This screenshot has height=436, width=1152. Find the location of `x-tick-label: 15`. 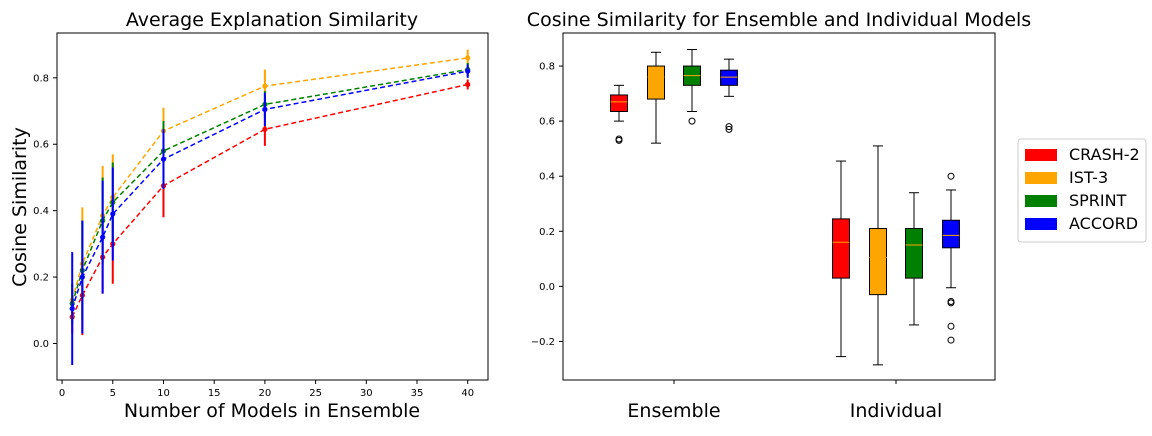

x-tick-label: 15 is located at coordinates (214, 393).